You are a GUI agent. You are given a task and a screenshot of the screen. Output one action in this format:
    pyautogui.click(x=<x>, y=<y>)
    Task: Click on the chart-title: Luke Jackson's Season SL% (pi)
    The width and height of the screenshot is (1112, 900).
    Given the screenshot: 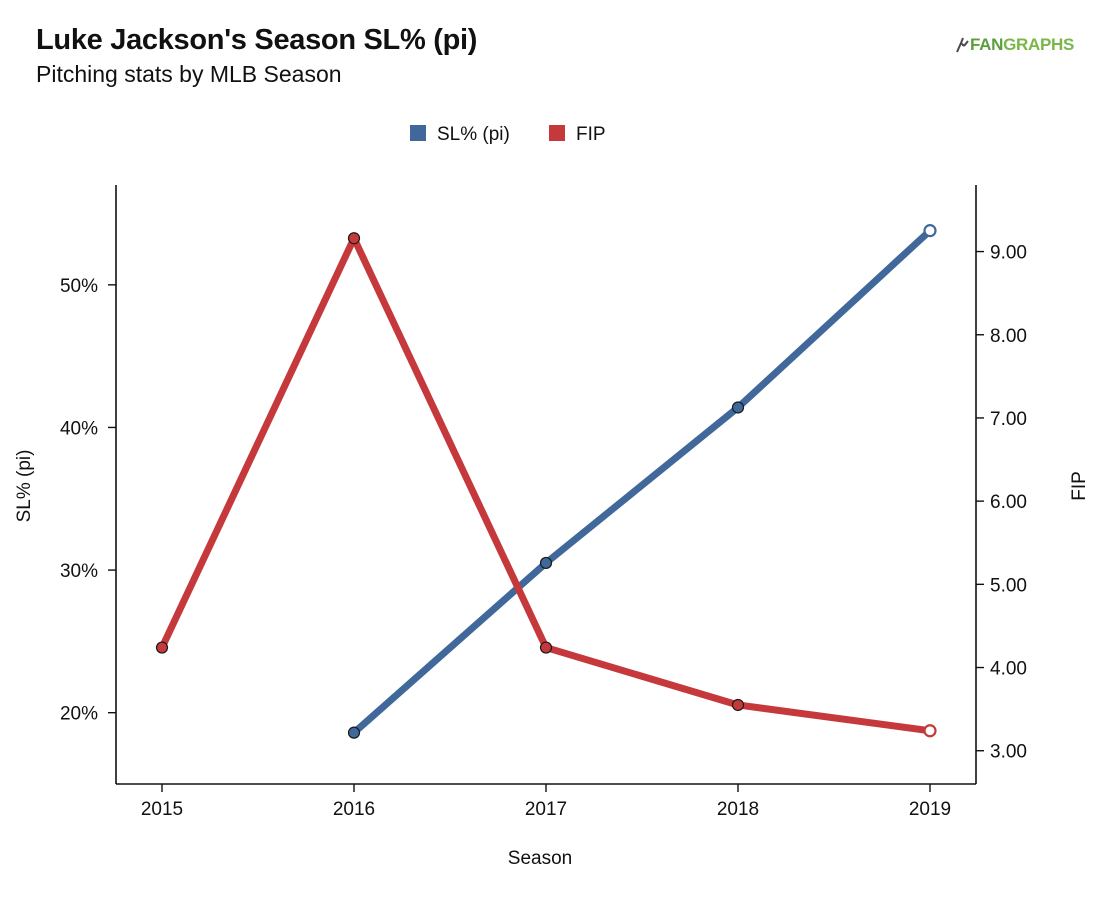 What is the action you would take?
    pyautogui.click(x=257, y=40)
    